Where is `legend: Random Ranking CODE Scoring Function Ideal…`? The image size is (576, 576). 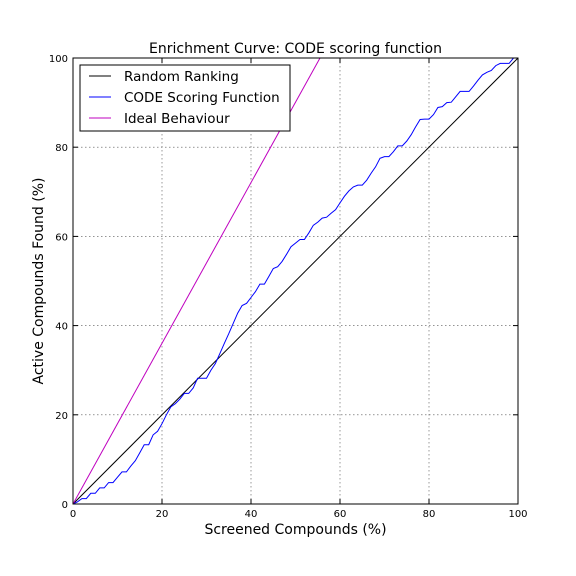 legend: Random Ranking CODE Scoring Function Ideal… is located at coordinates (185, 98).